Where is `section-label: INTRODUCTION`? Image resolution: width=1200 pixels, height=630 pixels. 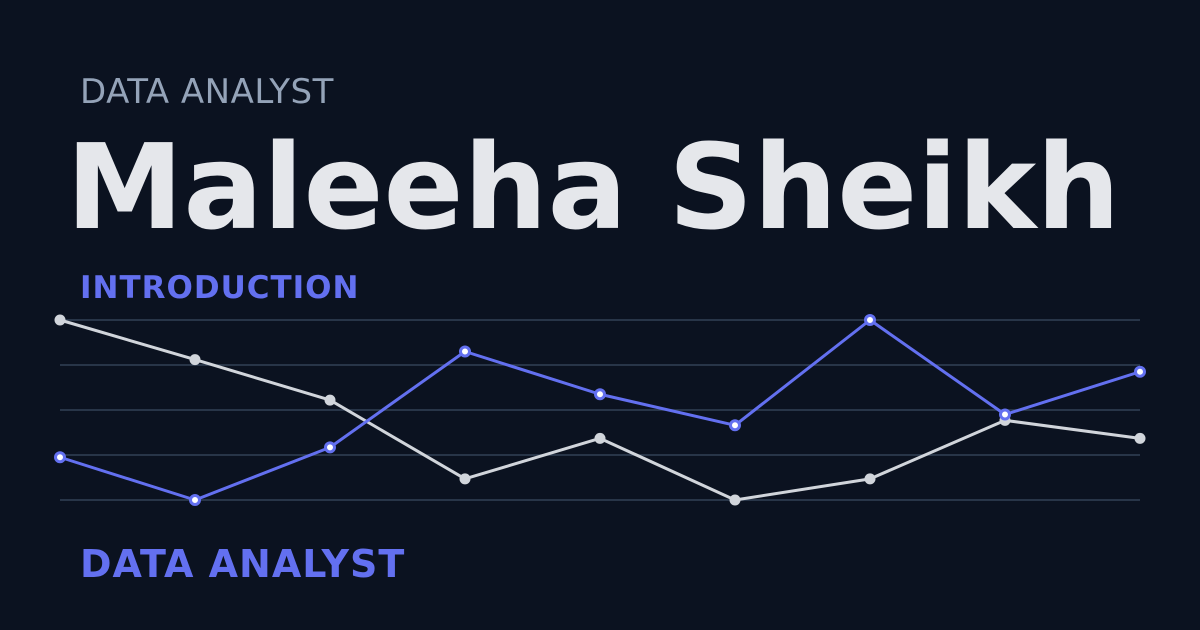
section-label: INTRODUCTION is located at coordinates (220, 288).